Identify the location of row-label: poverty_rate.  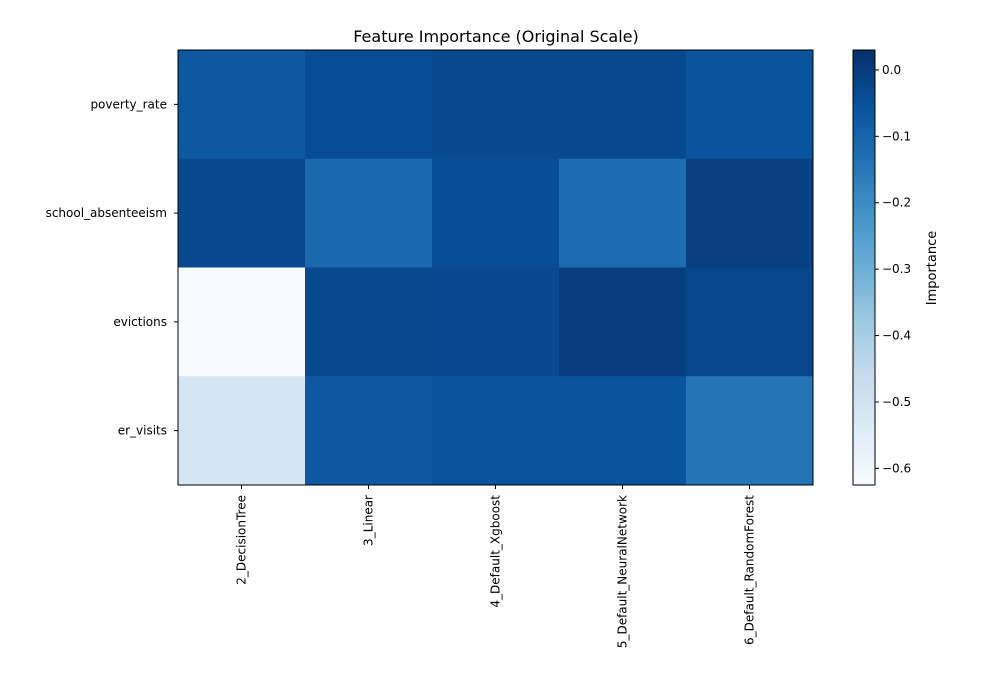
(128, 104).